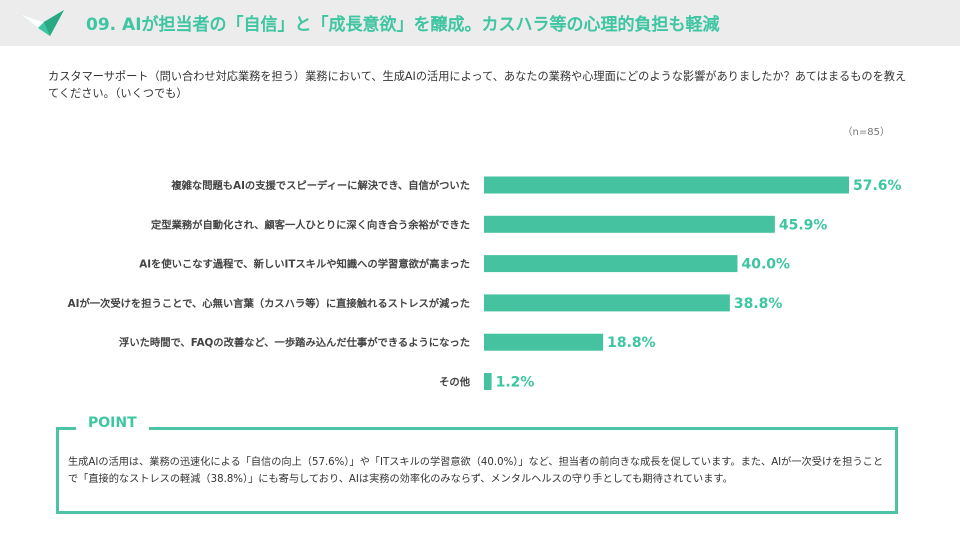 The height and width of the screenshot is (540, 960). What do you see at coordinates (320, 185) in the screenshot?
I see `category-label: 複雑な問題もAIの支援でスピーディーに解決でき、自信がついた` at bounding box center [320, 185].